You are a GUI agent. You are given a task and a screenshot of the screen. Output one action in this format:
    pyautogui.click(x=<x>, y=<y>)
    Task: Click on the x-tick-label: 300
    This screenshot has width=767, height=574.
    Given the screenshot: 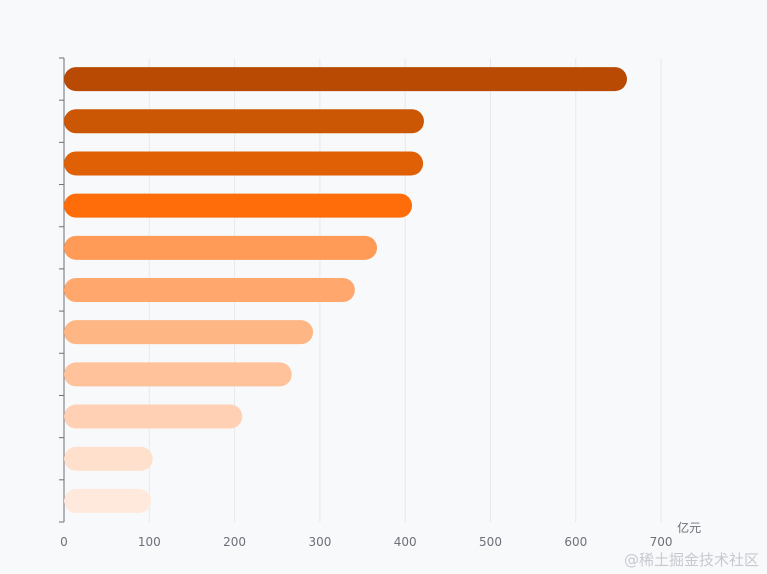 What is the action you would take?
    pyautogui.click(x=319, y=542)
    